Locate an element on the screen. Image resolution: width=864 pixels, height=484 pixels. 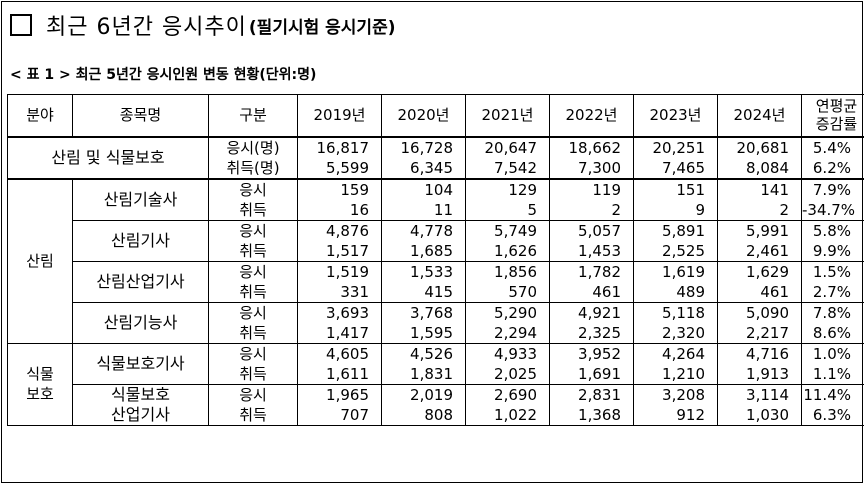
section-title: 최근 6년간 응시추이 (필기시험 응시기준) is located at coordinates (202, 25).